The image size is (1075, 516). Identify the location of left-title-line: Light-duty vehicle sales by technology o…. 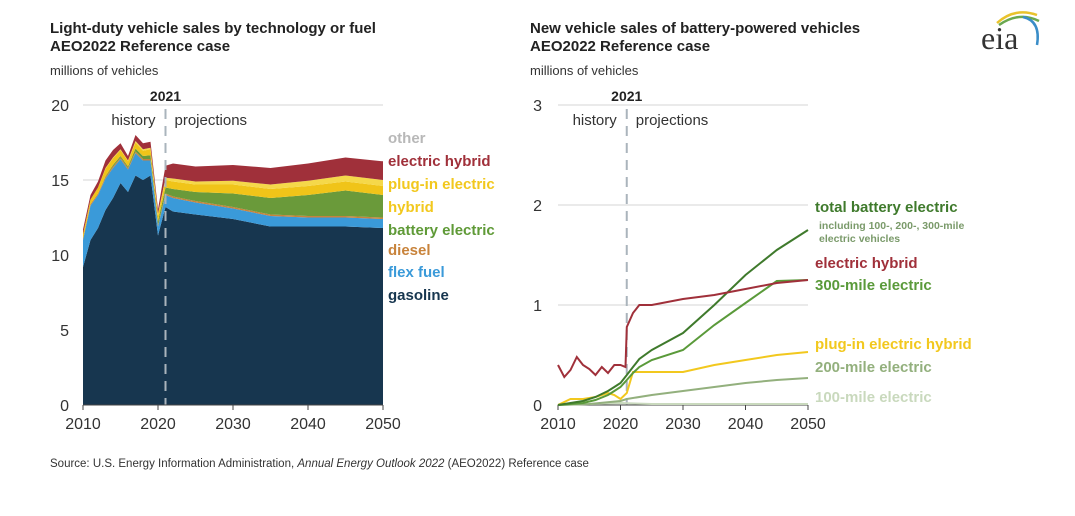
(213, 28).